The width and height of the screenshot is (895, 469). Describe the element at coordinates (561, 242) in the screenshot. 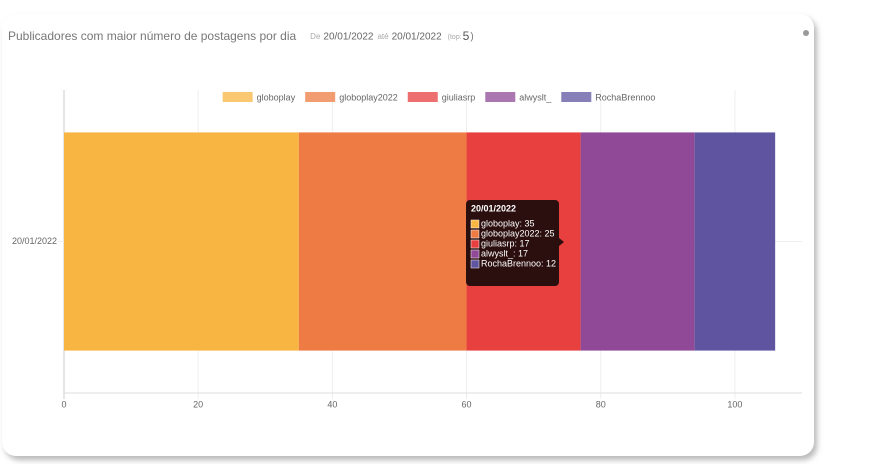

I see `tooltip-caret` at that location.